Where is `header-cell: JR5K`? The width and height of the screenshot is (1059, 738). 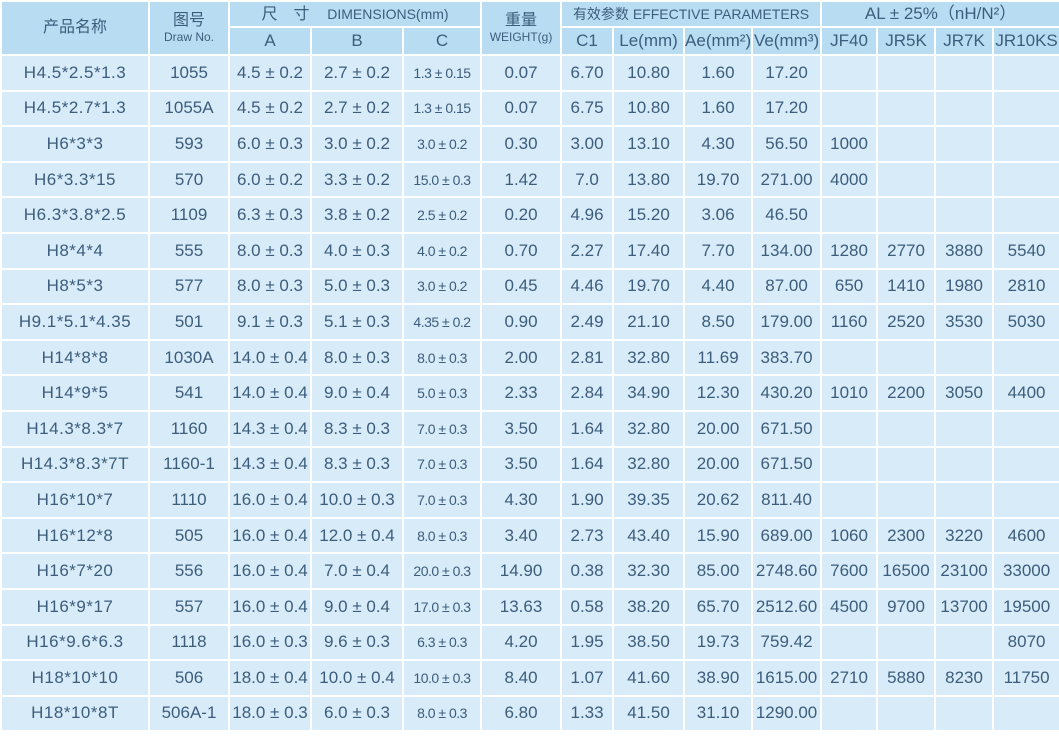 header-cell: JR5K is located at coordinates (906, 41).